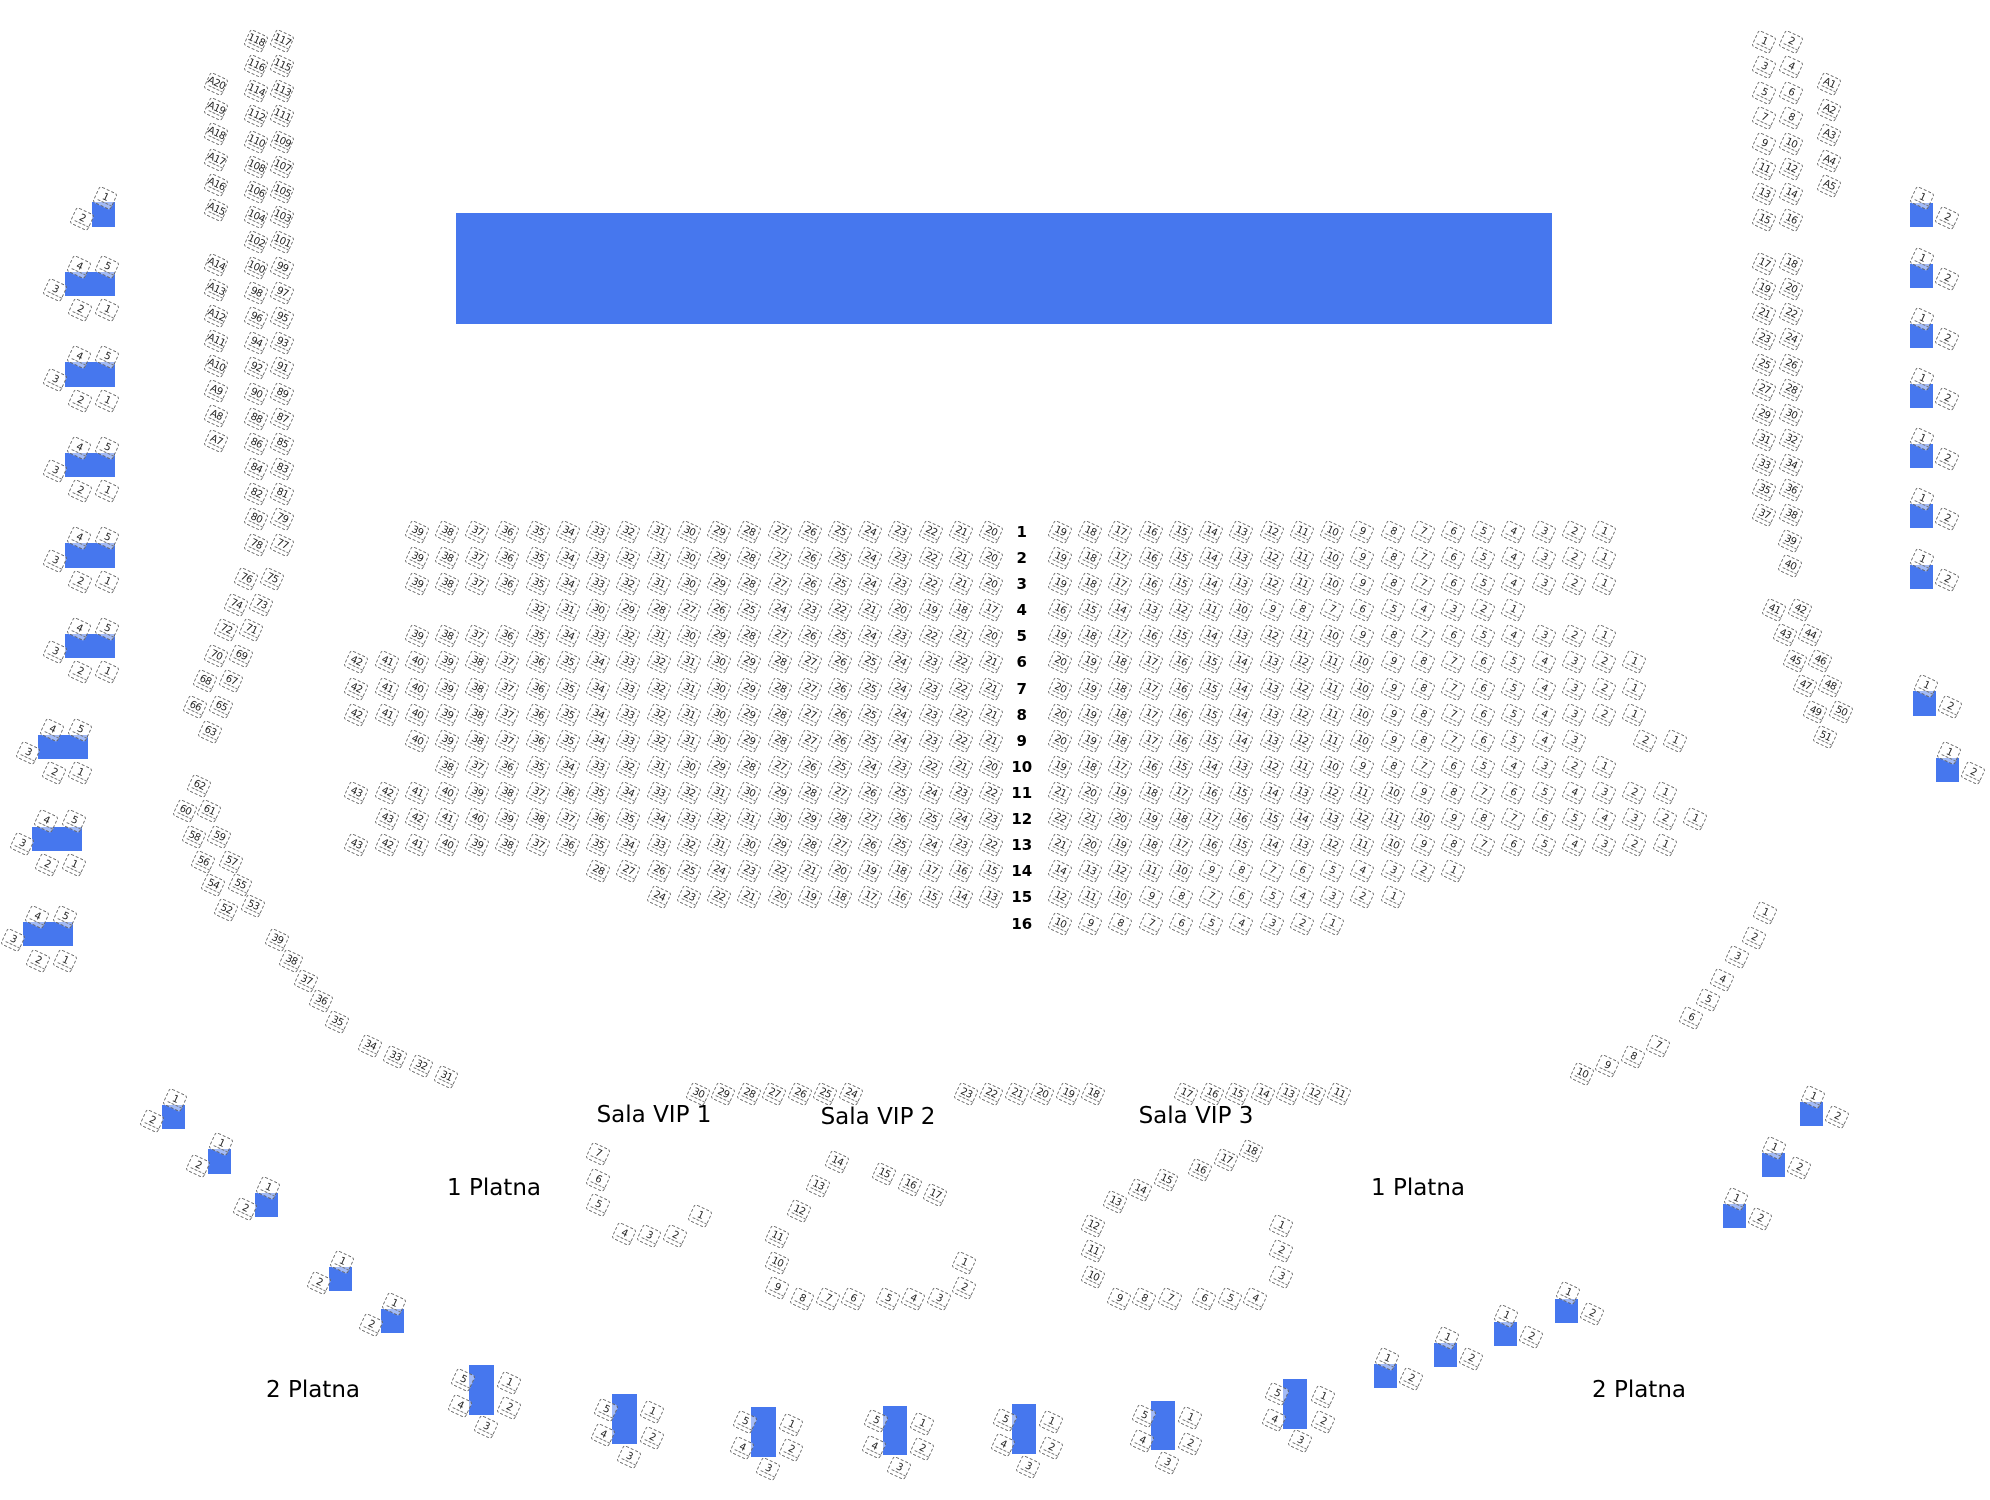 Image resolution: width=1990 pixels, height=1500 pixels. What do you see at coordinates (598, 636) in the screenshot?
I see `seat-row-5: 33` at bounding box center [598, 636].